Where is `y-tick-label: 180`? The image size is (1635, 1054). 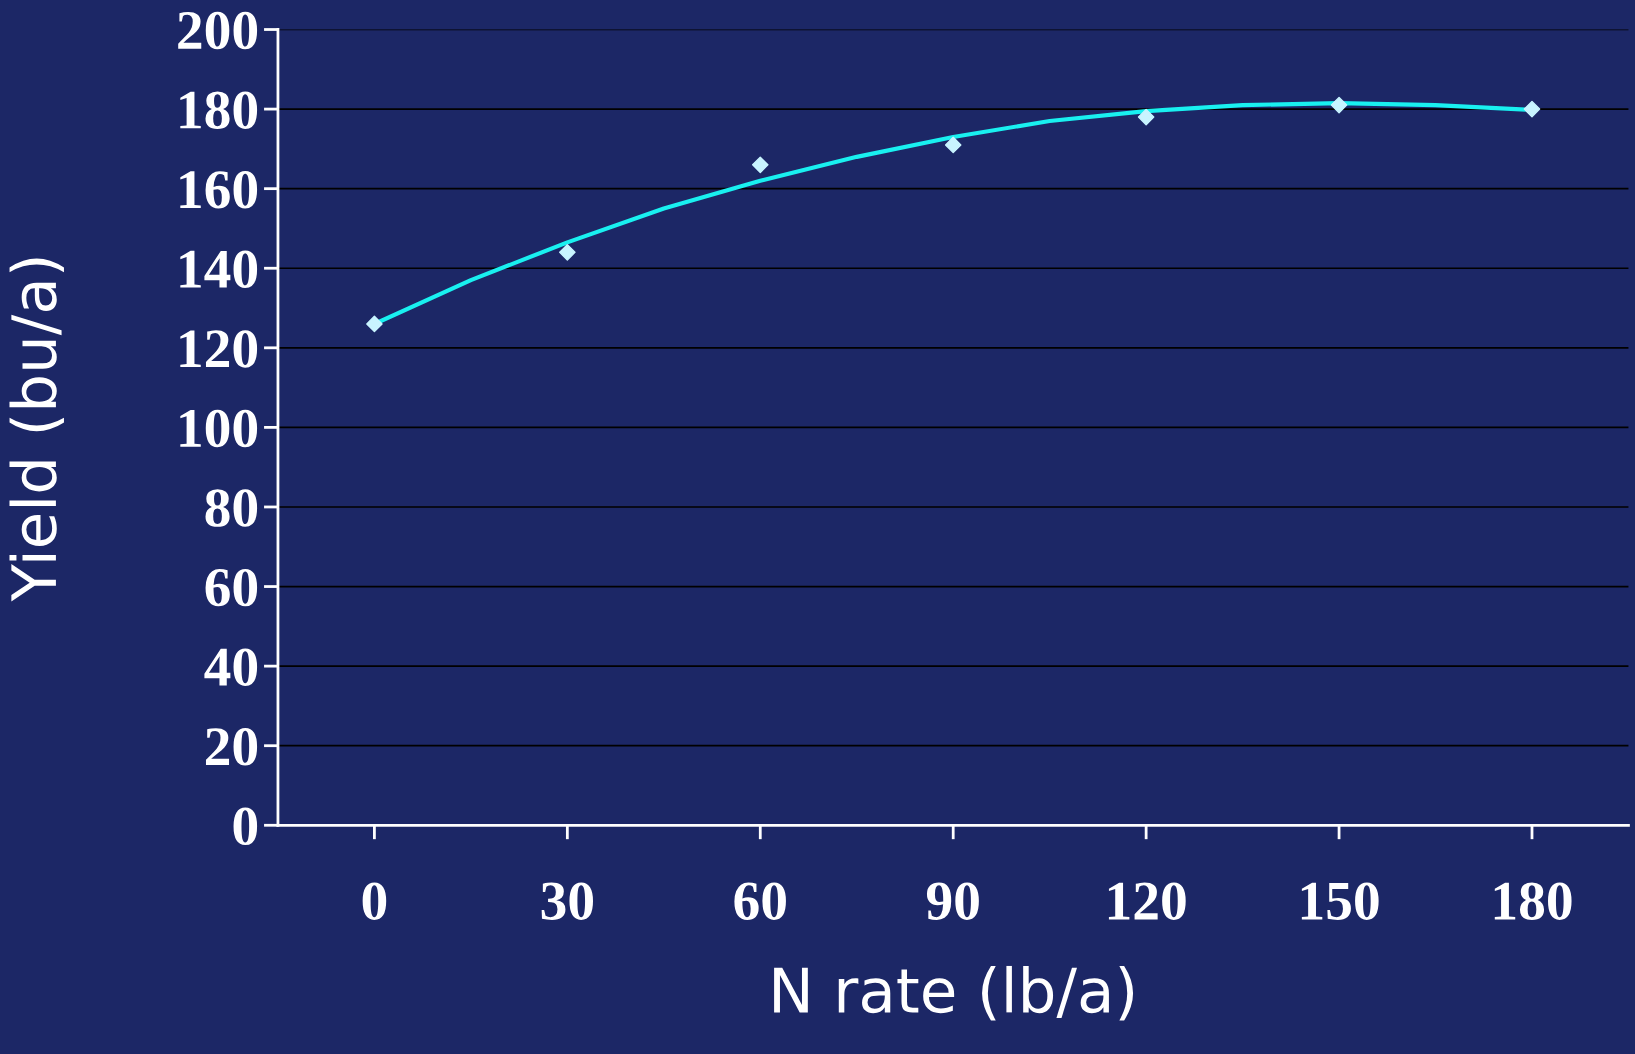 y-tick-label: 180 is located at coordinates (219, 110).